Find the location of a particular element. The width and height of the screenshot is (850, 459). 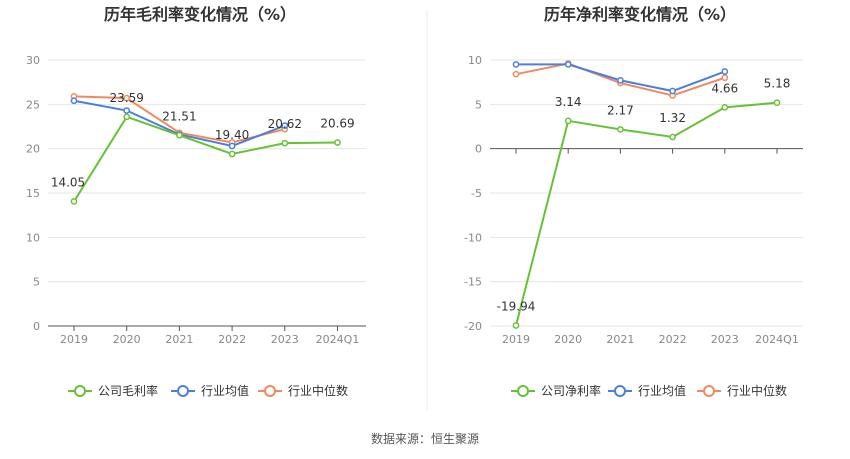

y-tick-label: 20 is located at coordinates (33, 149).